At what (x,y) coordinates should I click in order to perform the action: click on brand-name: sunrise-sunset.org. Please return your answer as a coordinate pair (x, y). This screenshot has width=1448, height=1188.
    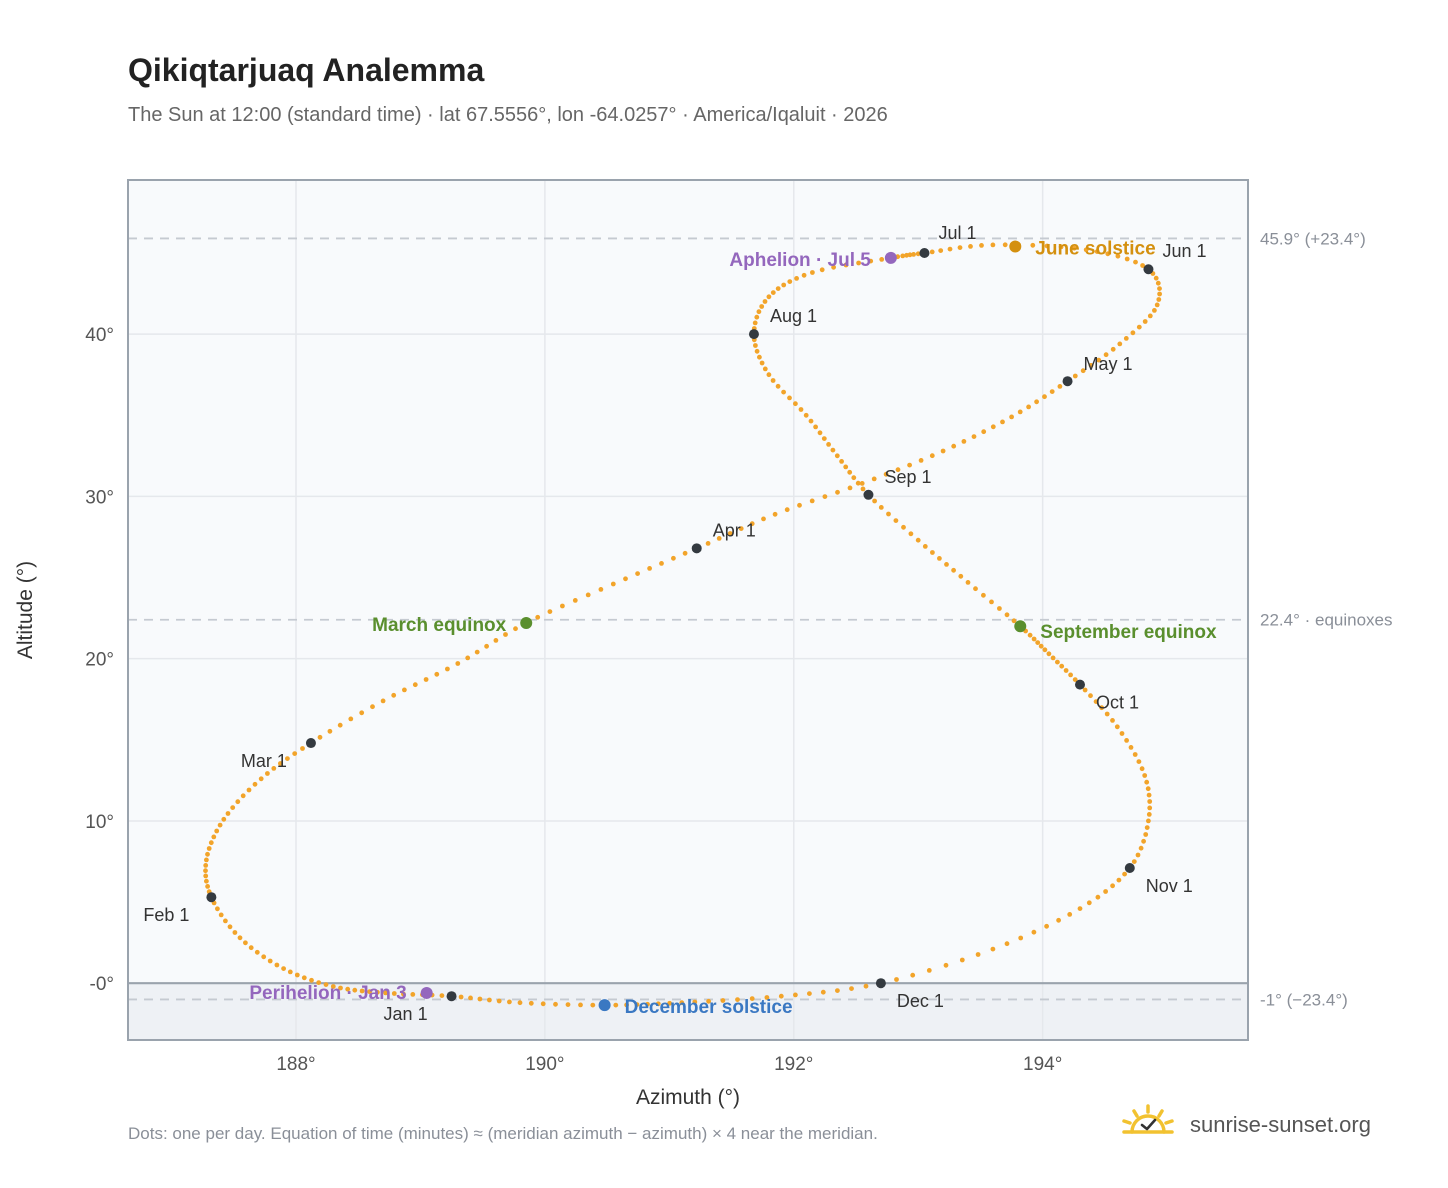
    Looking at the image, I should click on (1280, 1124).